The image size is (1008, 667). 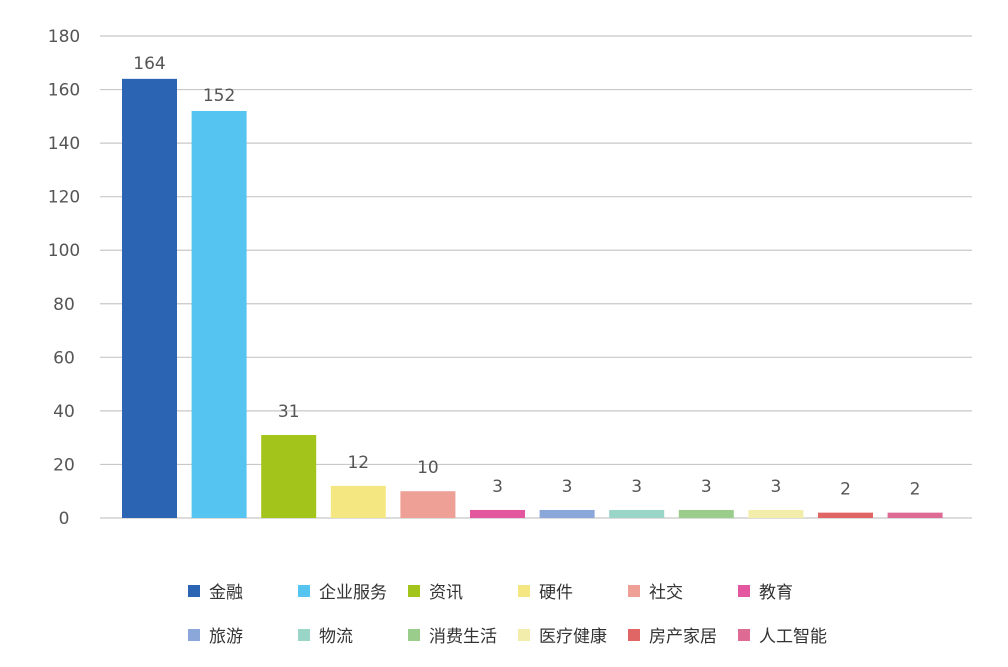 What do you see at coordinates (845, 490) in the screenshot?
I see `data-label-11: 2` at bounding box center [845, 490].